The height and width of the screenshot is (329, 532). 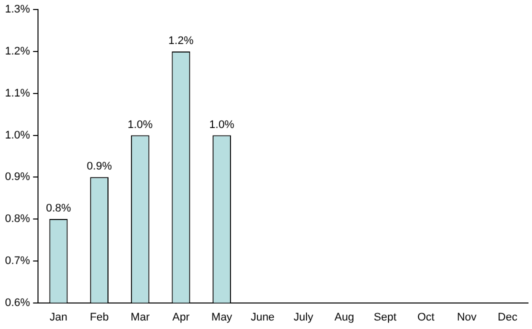 What do you see at coordinates (140, 317) in the screenshot?
I see `x-tick-label: Mar` at bounding box center [140, 317].